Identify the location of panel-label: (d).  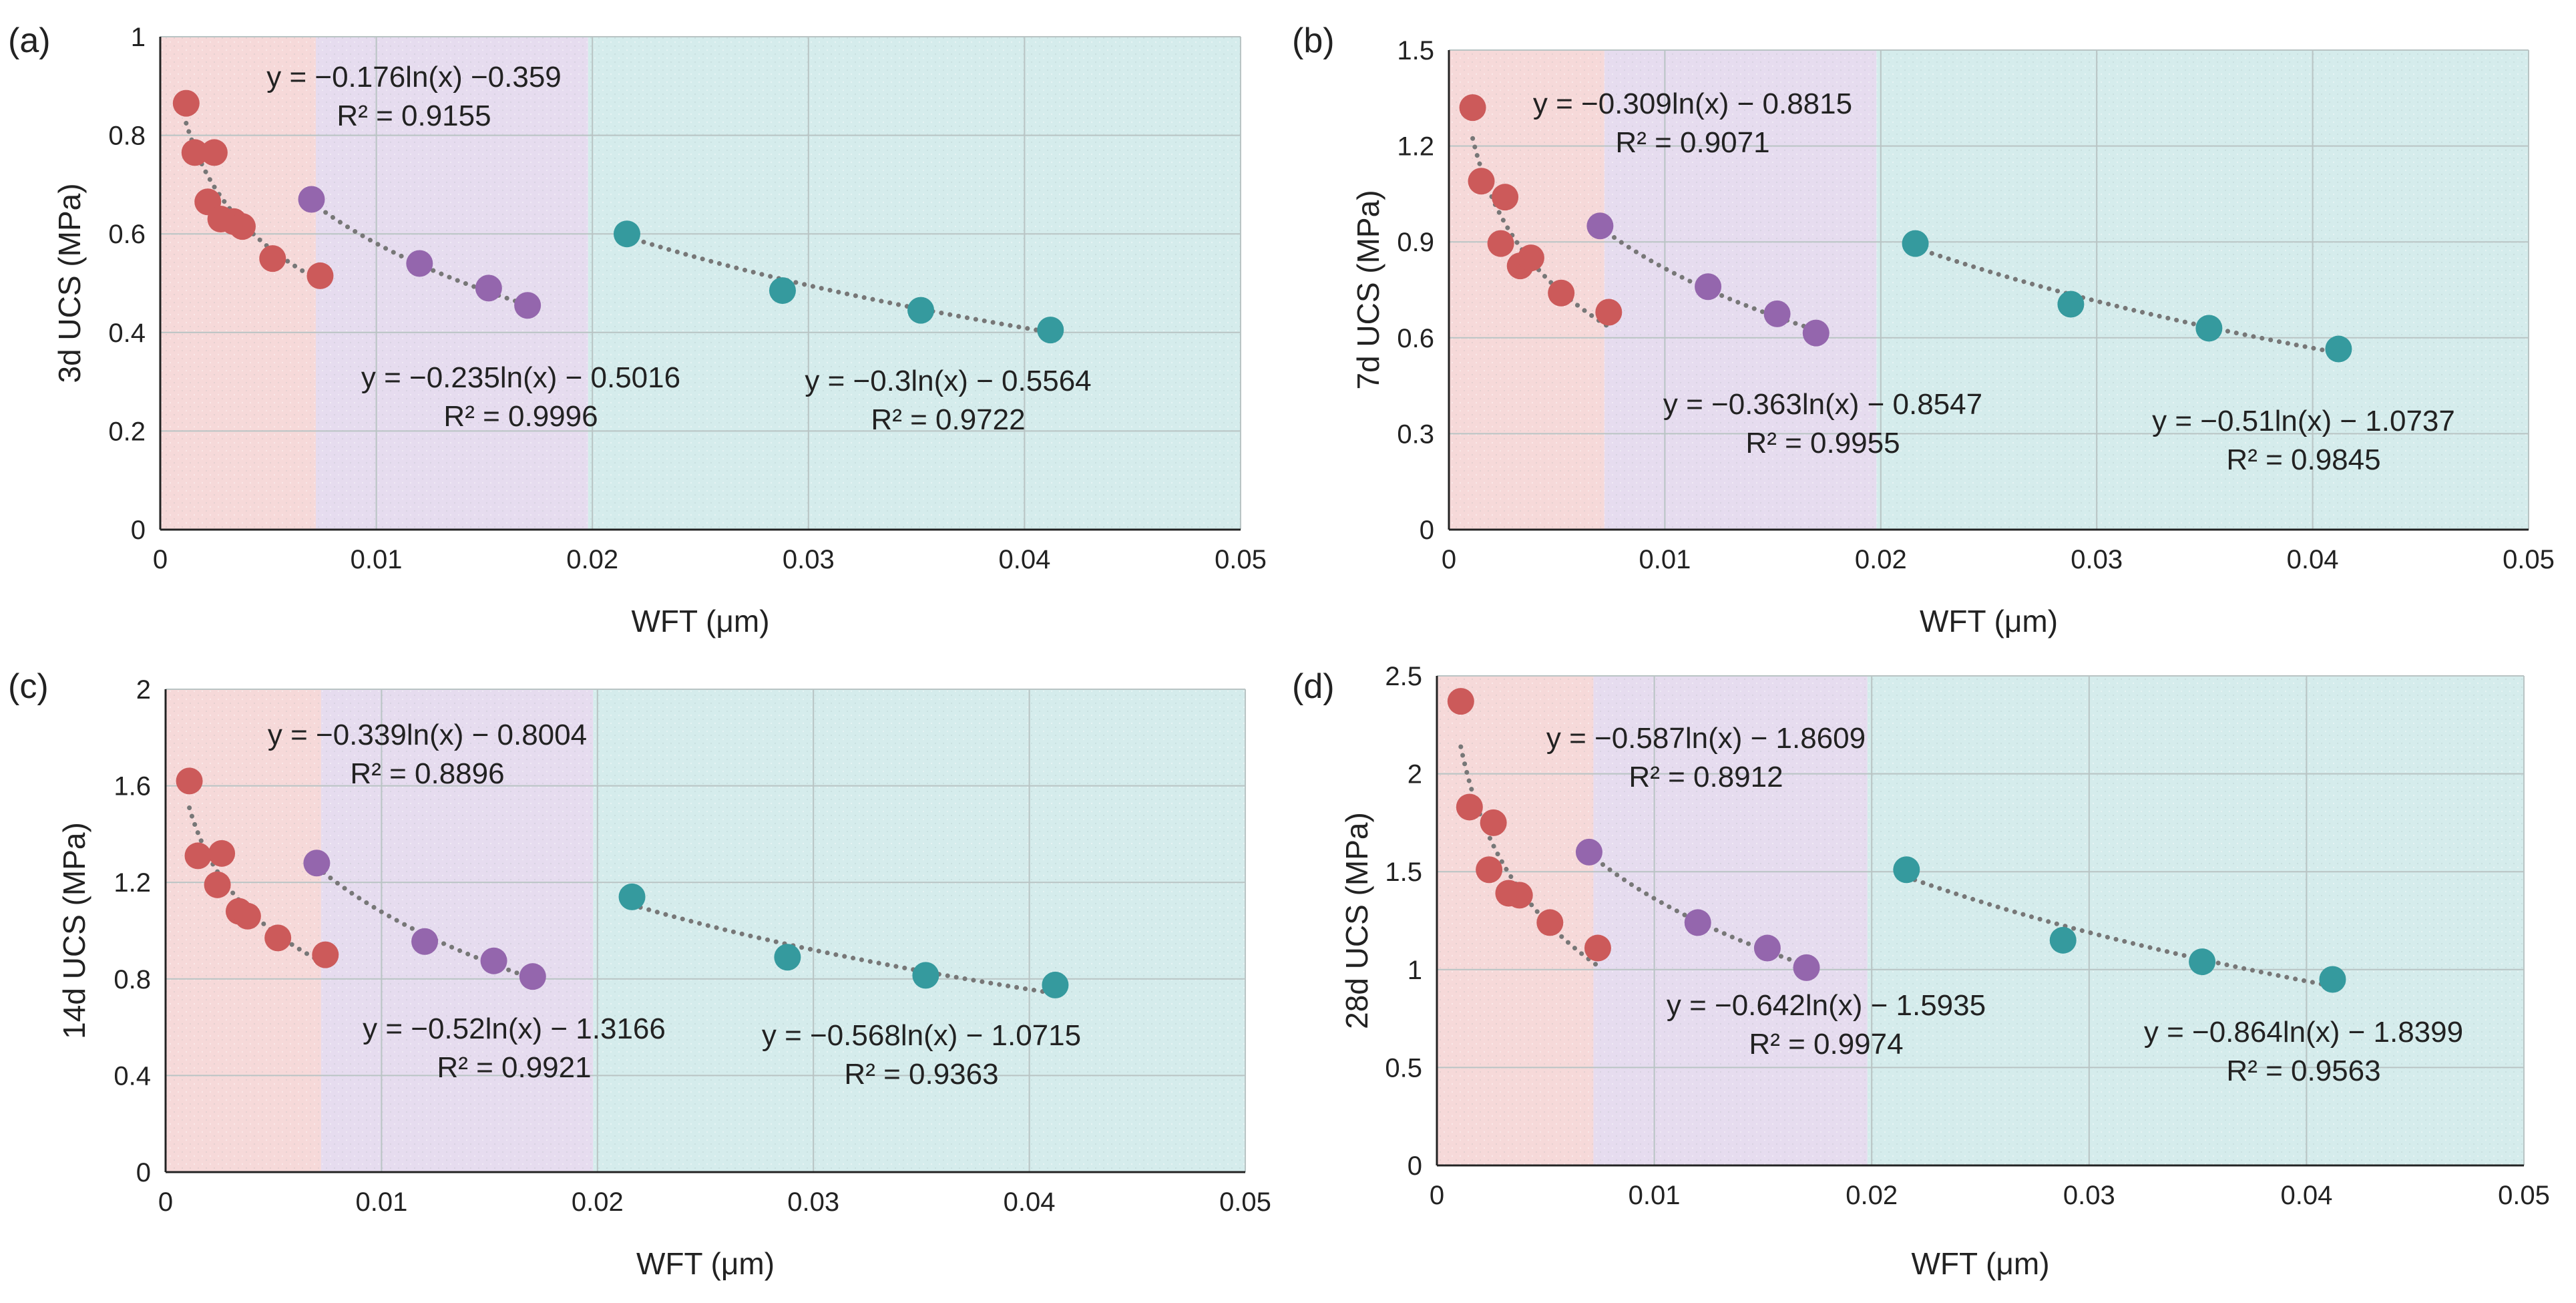
(1313, 686).